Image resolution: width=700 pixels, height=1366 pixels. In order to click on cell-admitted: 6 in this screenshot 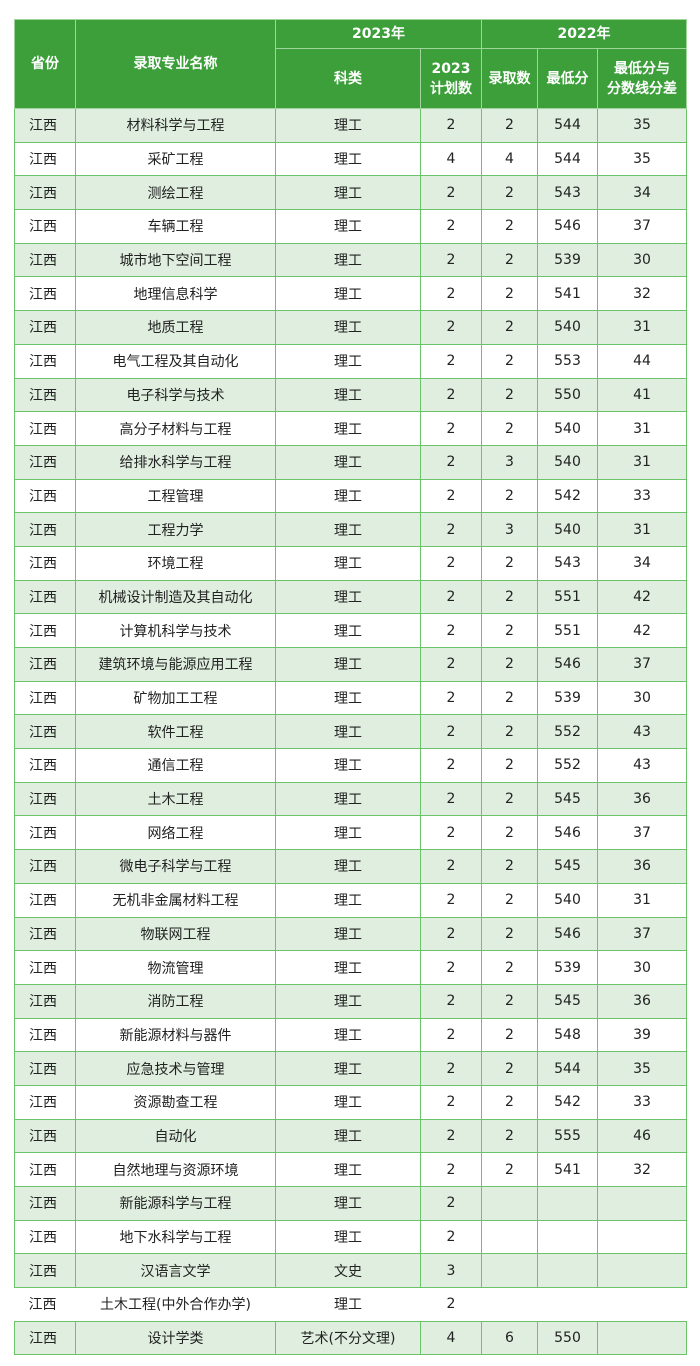, I will do `click(509, 1338)`.